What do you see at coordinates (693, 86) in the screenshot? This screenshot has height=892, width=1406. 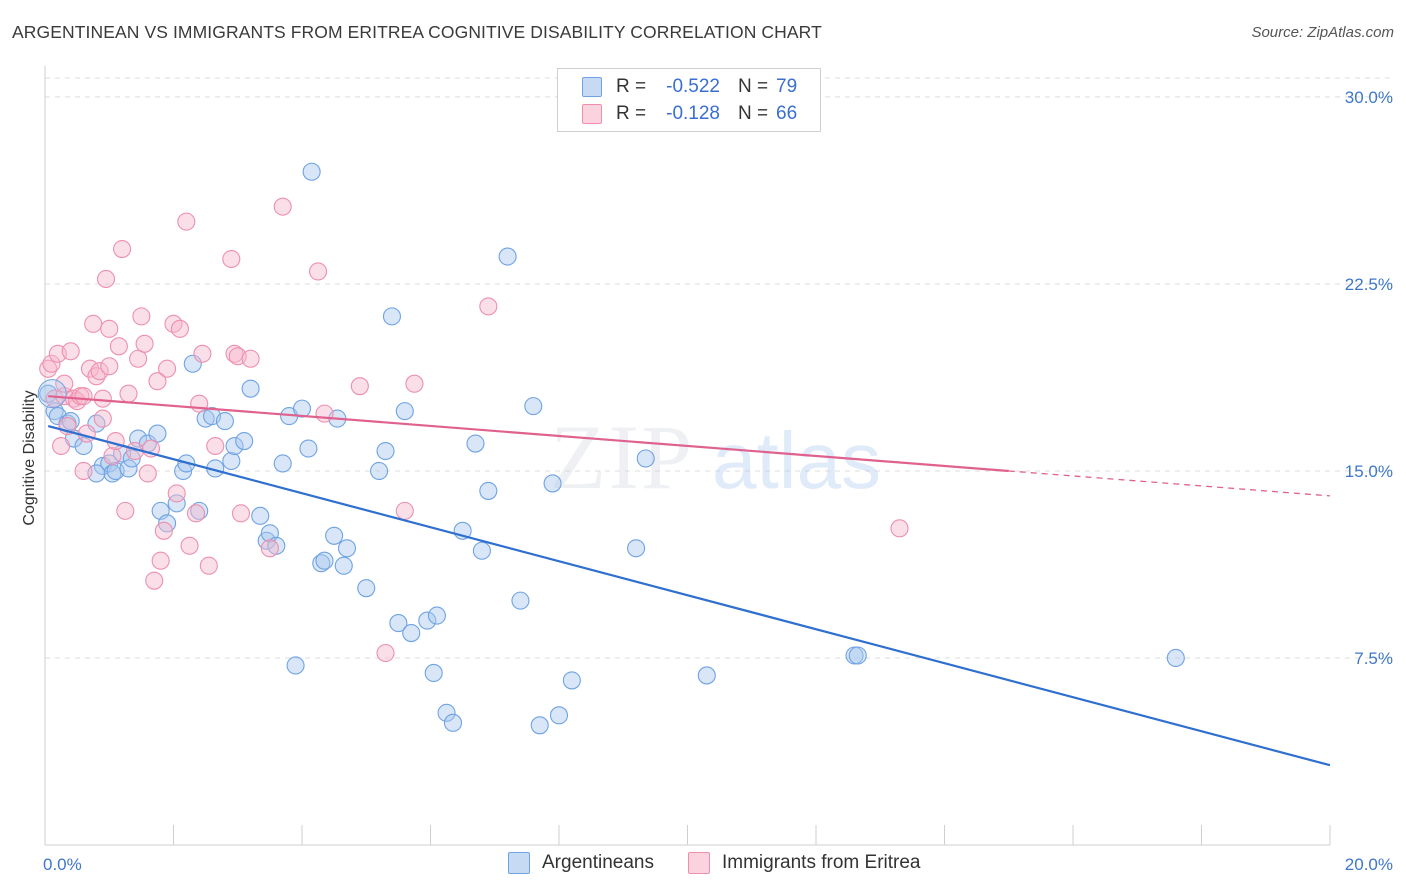 I see `legend-r-value: -0.522` at bounding box center [693, 86].